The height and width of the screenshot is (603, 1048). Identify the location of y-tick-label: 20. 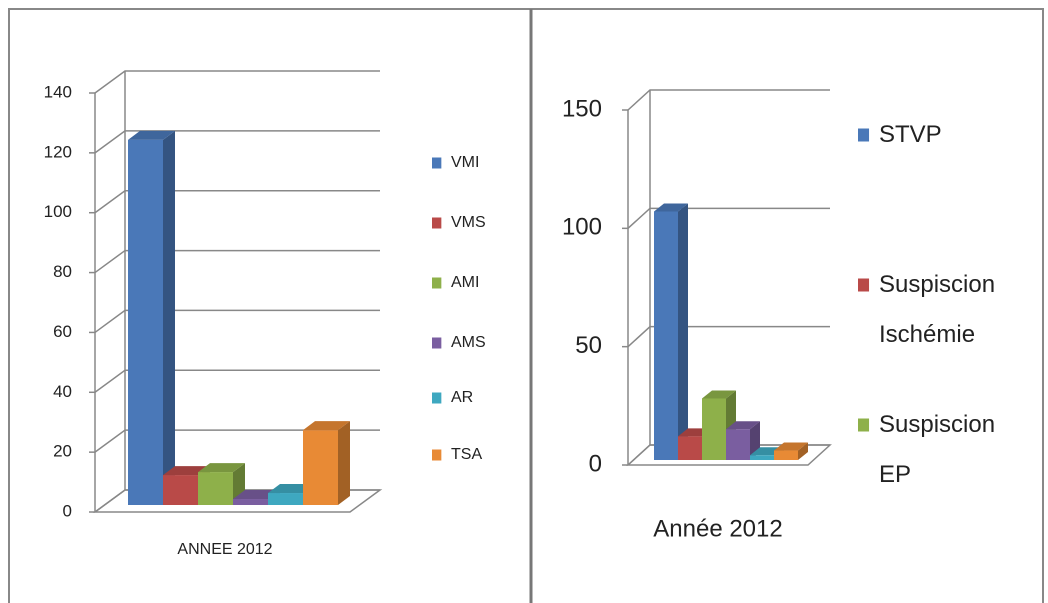
(62, 451).